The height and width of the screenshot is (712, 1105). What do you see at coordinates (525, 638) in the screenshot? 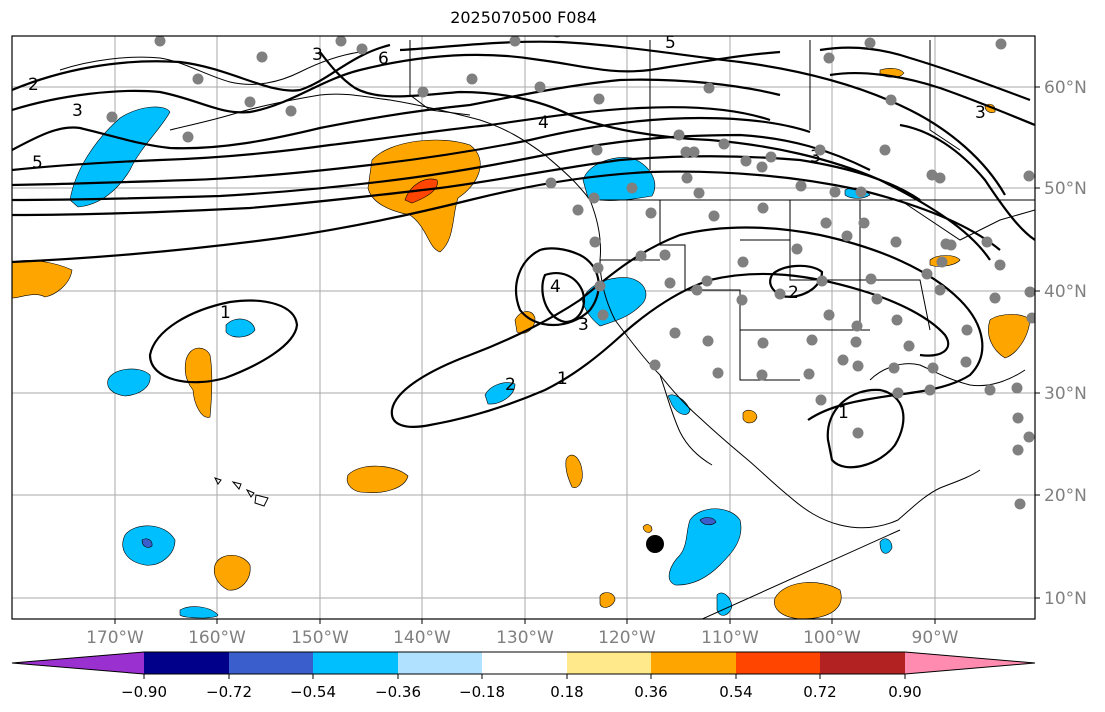
I see `lon-tick-label: 130°W` at bounding box center [525, 638].